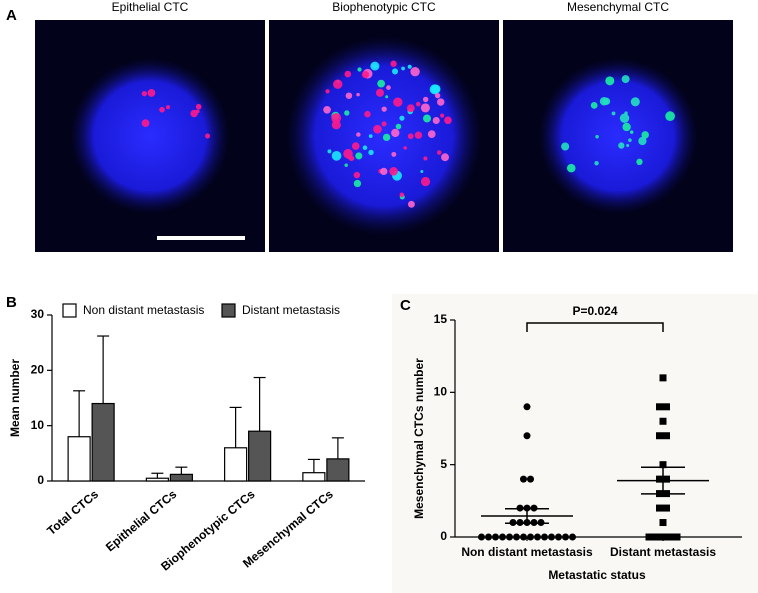 The width and height of the screenshot is (758, 593). I want to click on y-axis-label: Mean number, so click(15, 398).